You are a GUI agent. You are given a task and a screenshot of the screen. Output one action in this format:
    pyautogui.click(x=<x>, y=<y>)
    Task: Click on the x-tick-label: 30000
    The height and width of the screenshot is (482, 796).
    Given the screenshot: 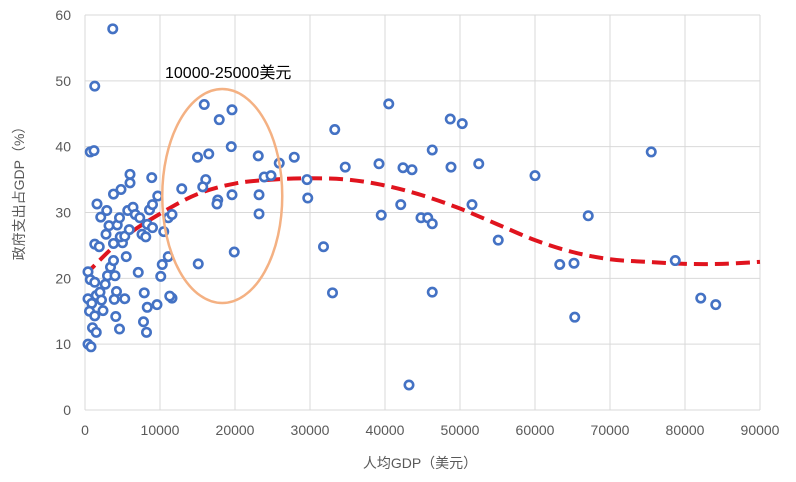 What is the action you would take?
    pyautogui.click(x=310, y=430)
    